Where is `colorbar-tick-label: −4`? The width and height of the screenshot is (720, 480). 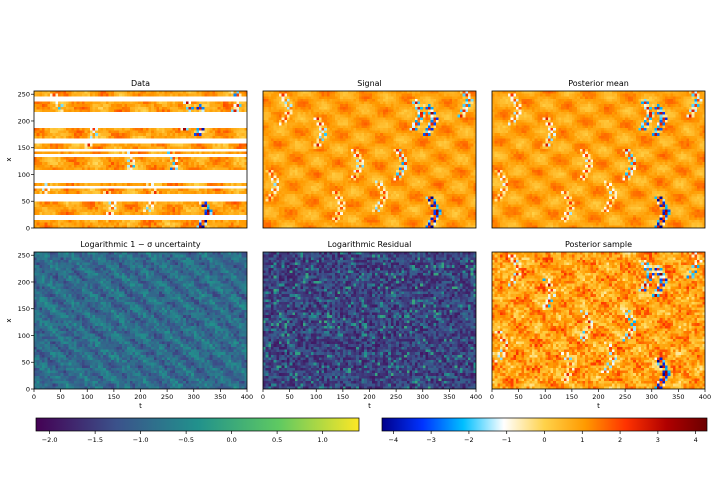 colorbar-tick-label: −4 is located at coordinates (394, 440).